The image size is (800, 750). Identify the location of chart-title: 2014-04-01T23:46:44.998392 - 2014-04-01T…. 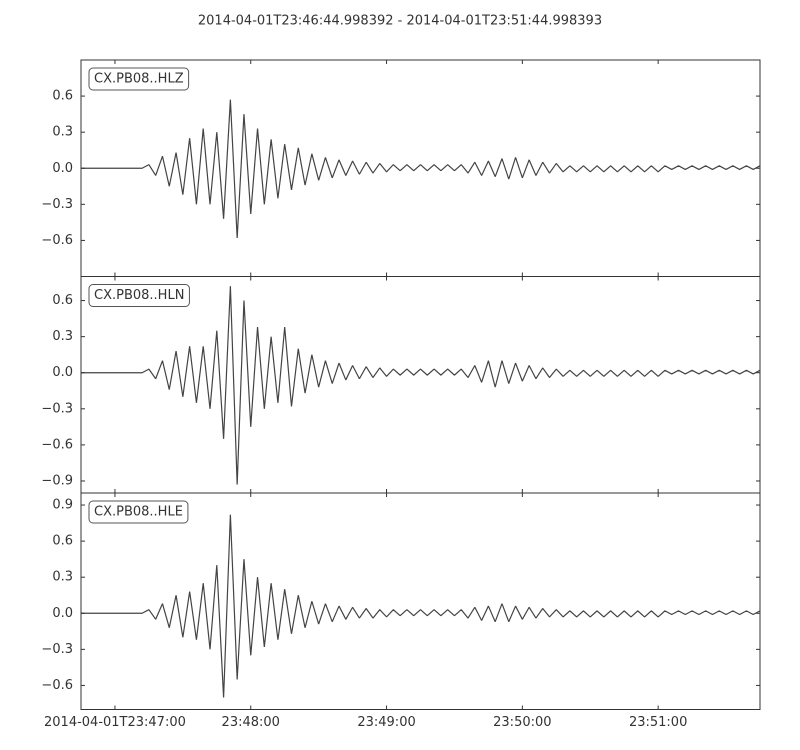
(400, 21).